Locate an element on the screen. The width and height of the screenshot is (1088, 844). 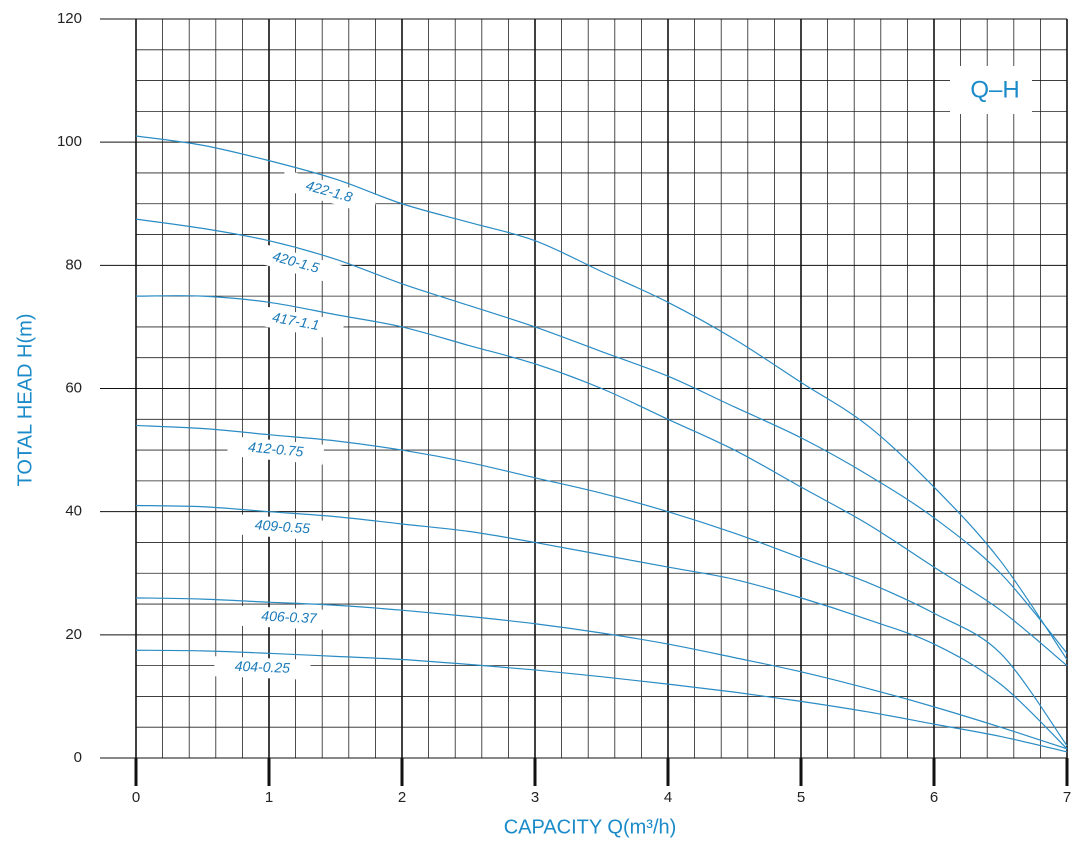
curve-label: 404-0.25 is located at coordinates (262, 667).